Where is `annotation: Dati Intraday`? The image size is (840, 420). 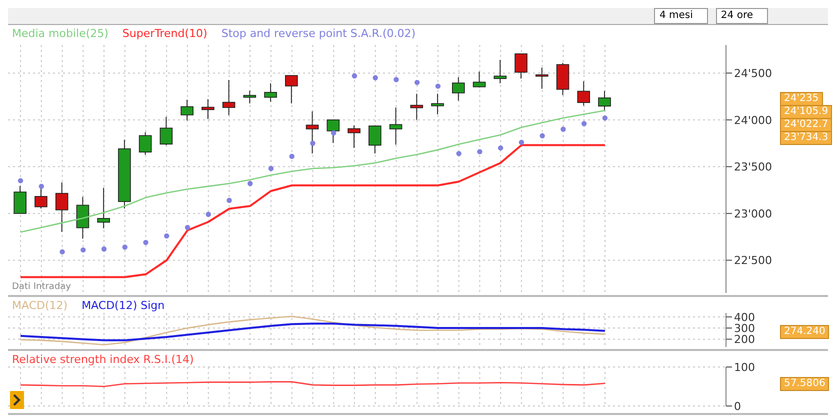 annotation: Dati Intraday is located at coordinates (41, 287).